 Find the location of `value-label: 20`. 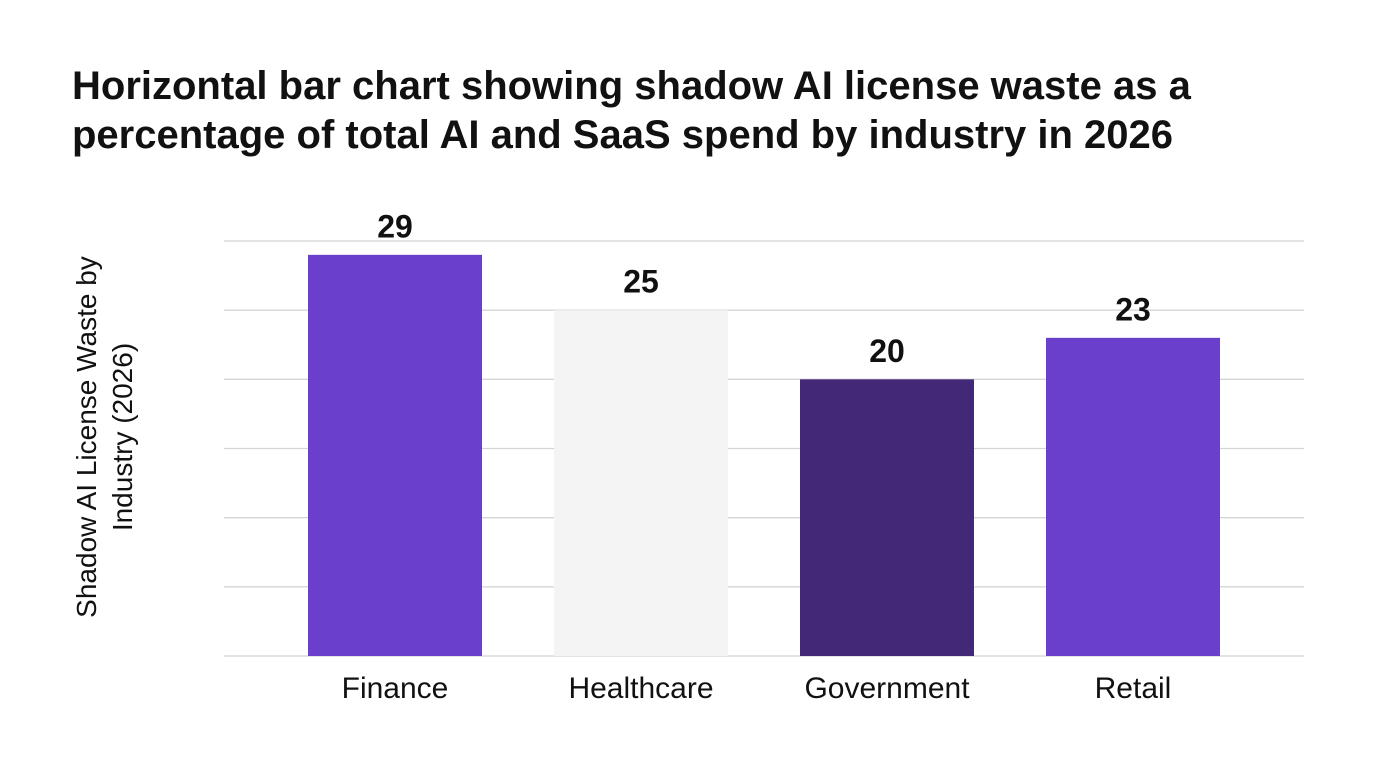

value-label: 20 is located at coordinates (887, 351).